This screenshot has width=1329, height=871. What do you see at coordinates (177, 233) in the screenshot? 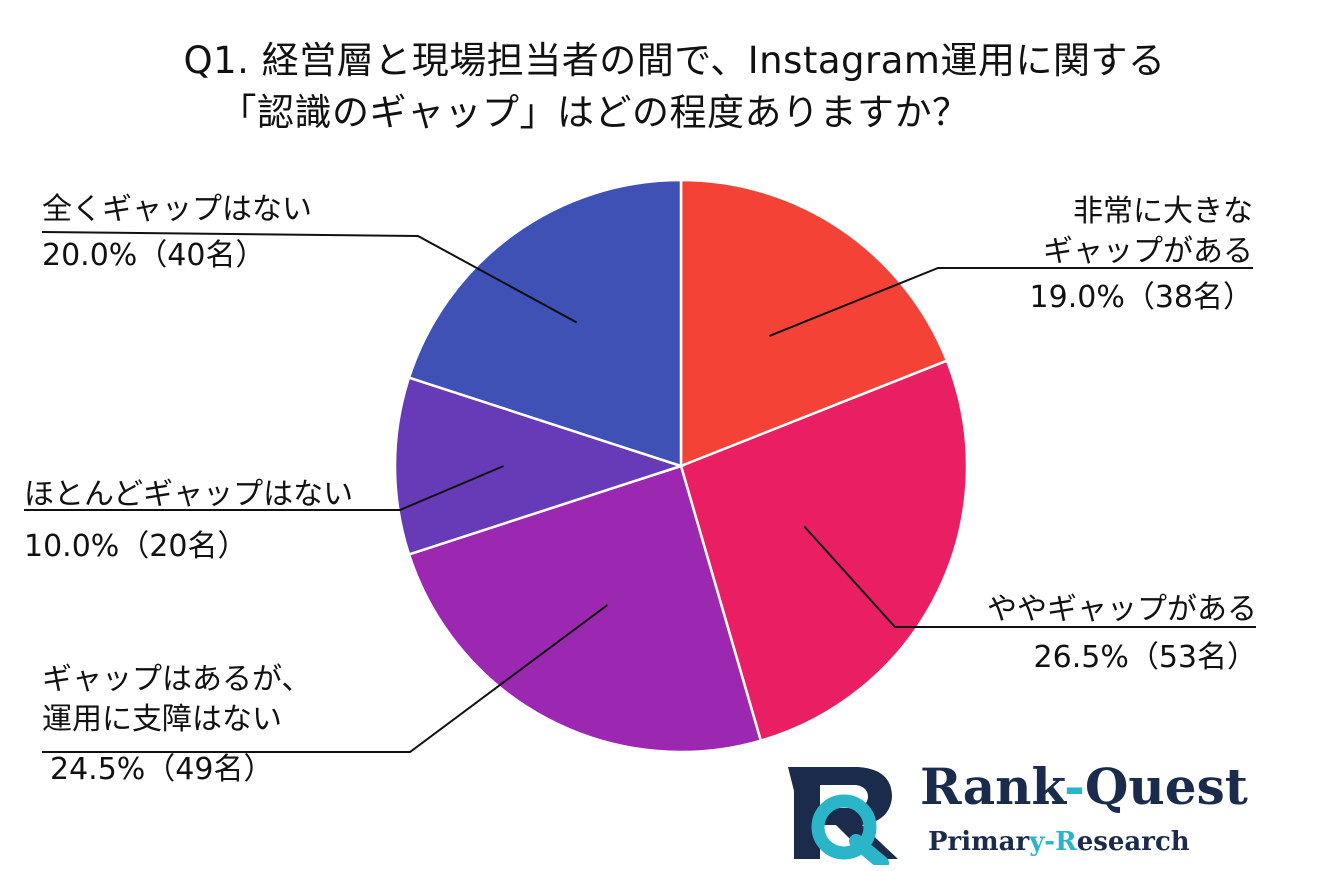
I see `label-no-gap: 全くギャップはない 20.0%（40名）` at bounding box center [177, 233].